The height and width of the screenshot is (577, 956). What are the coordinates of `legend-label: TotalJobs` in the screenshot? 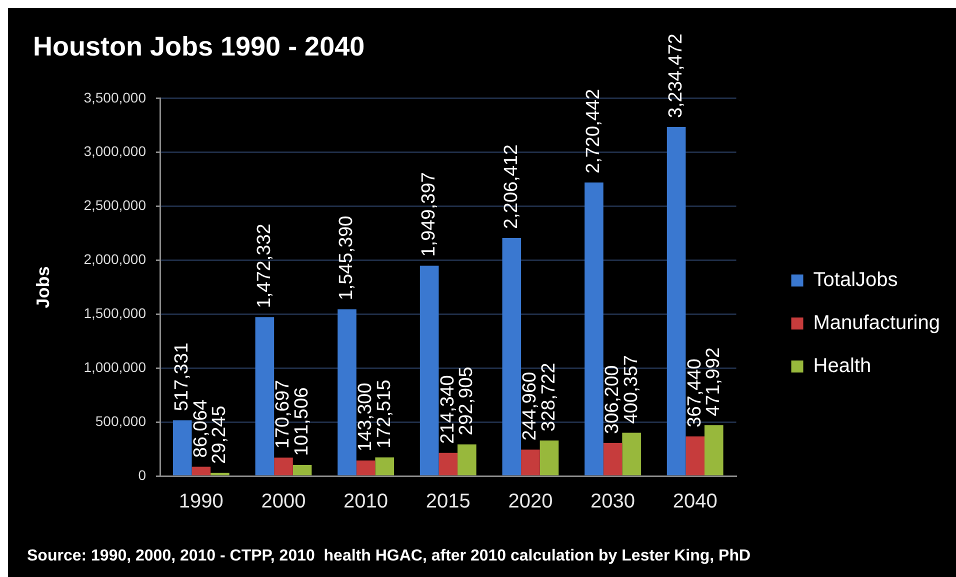 It's located at (855, 280).